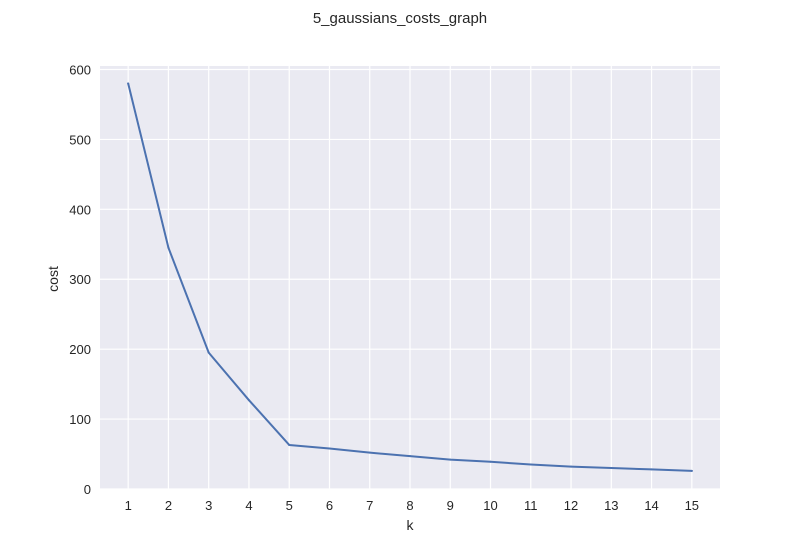 The height and width of the screenshot is (550, 800). Describe the element at coordinates (80, 139) in the screenshot. I see `y-tick-label: 500` at that location.